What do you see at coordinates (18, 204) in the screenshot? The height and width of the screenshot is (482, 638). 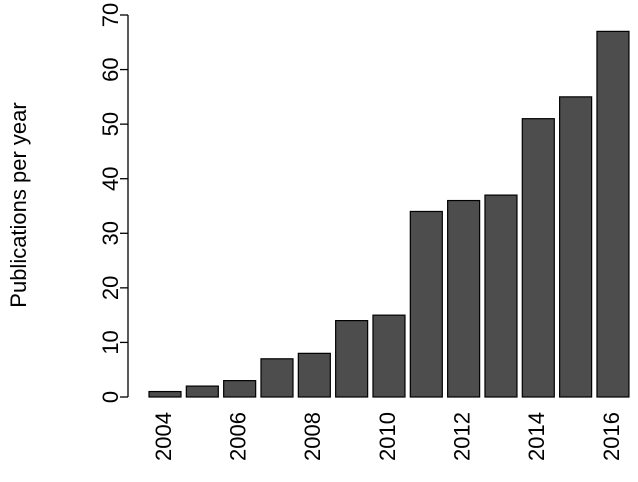 I see `y-axis-title: Publications per year` at bounding box center [18, 204].